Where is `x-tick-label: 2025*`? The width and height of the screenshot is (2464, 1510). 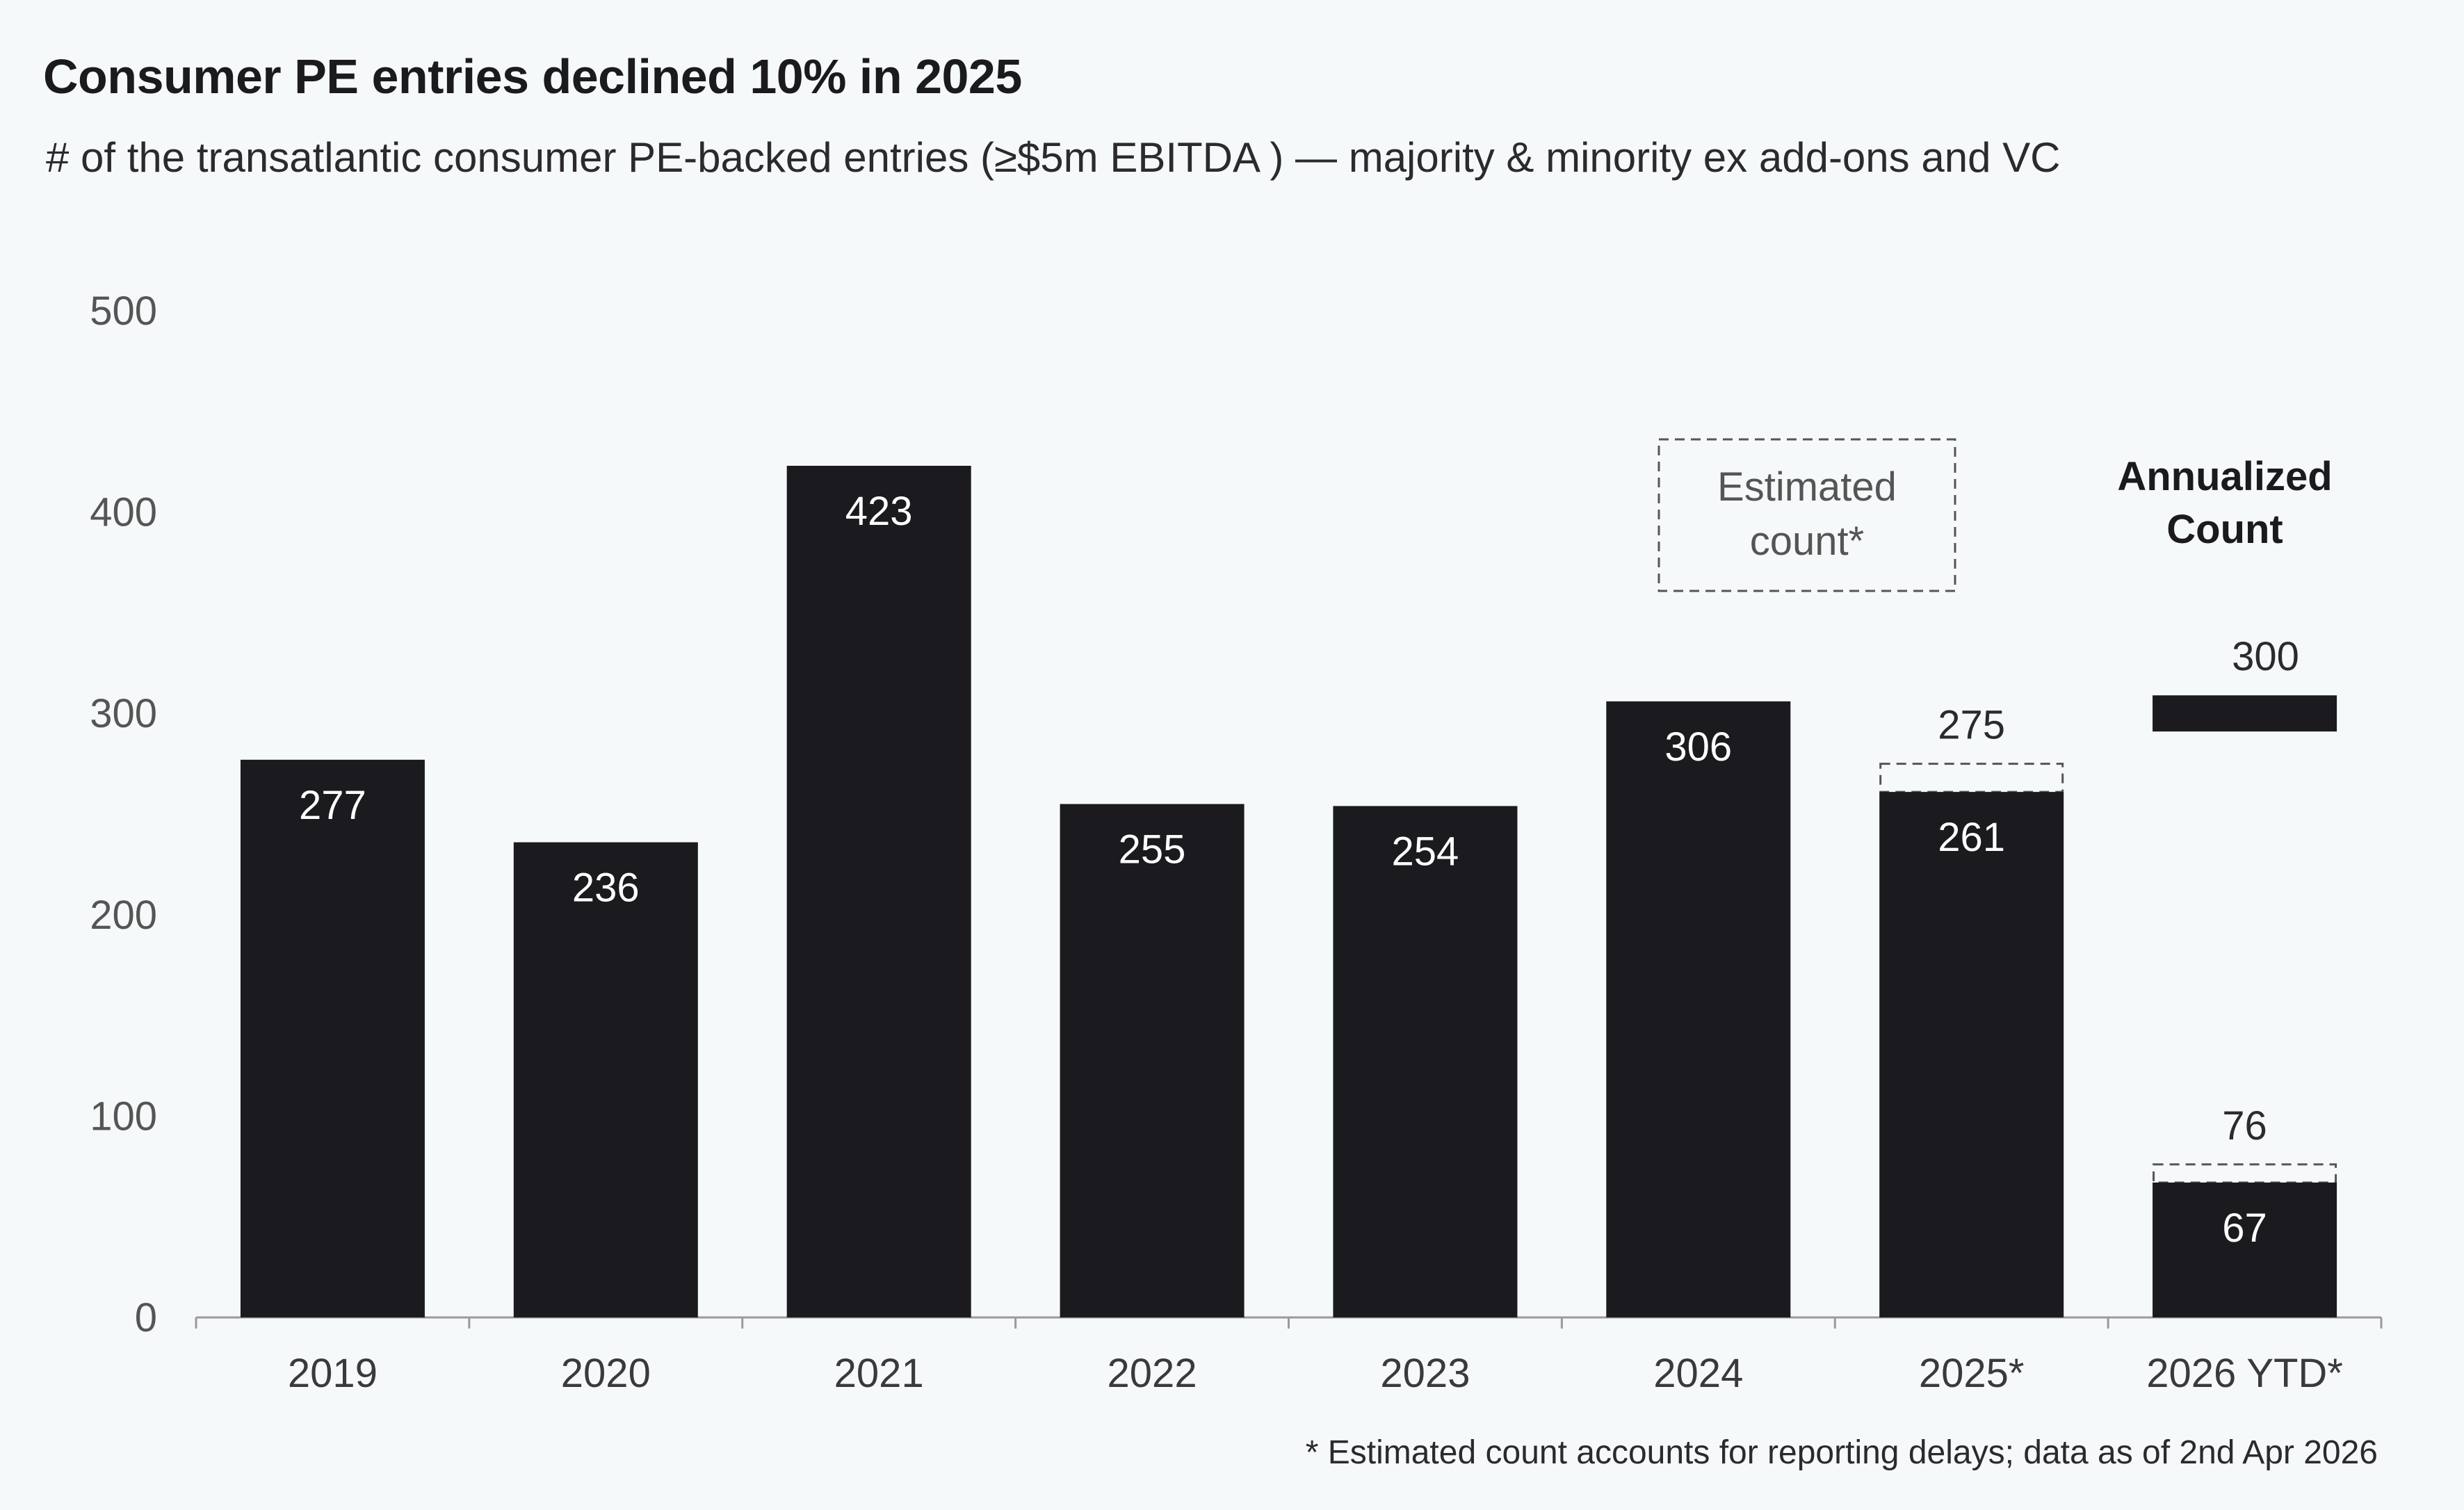
x-tick-label: 2025* is located at coordinates (1972, 1373).